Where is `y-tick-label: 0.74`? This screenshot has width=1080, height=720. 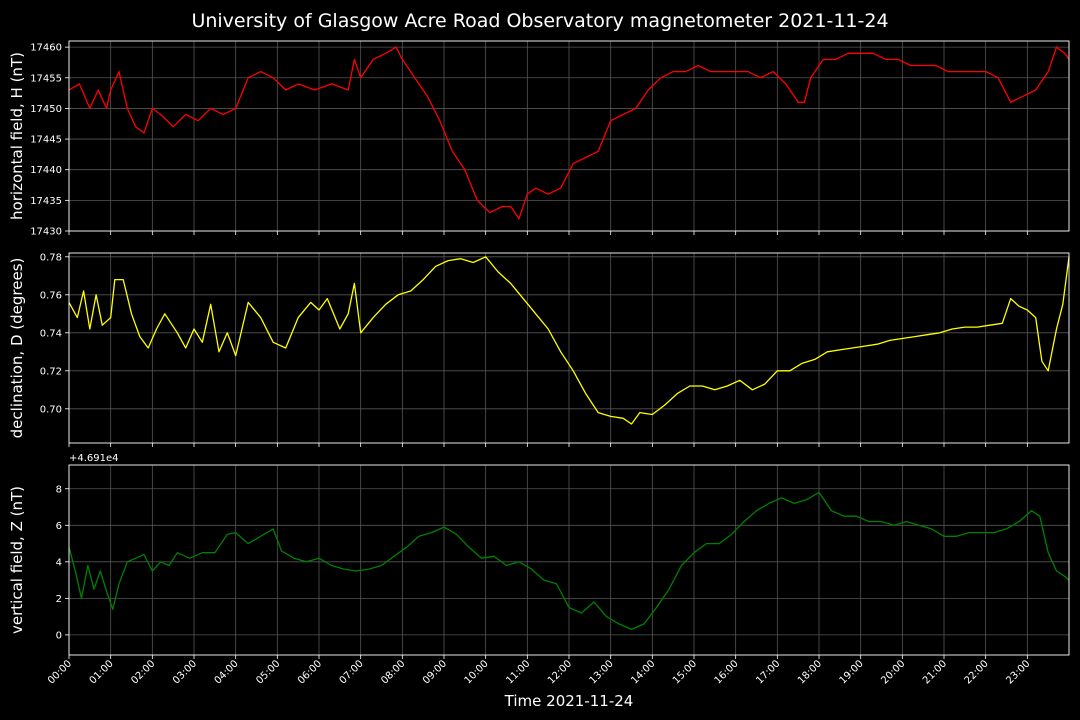 y-tick-label: 0.74 is located at coordinates (51, 333).